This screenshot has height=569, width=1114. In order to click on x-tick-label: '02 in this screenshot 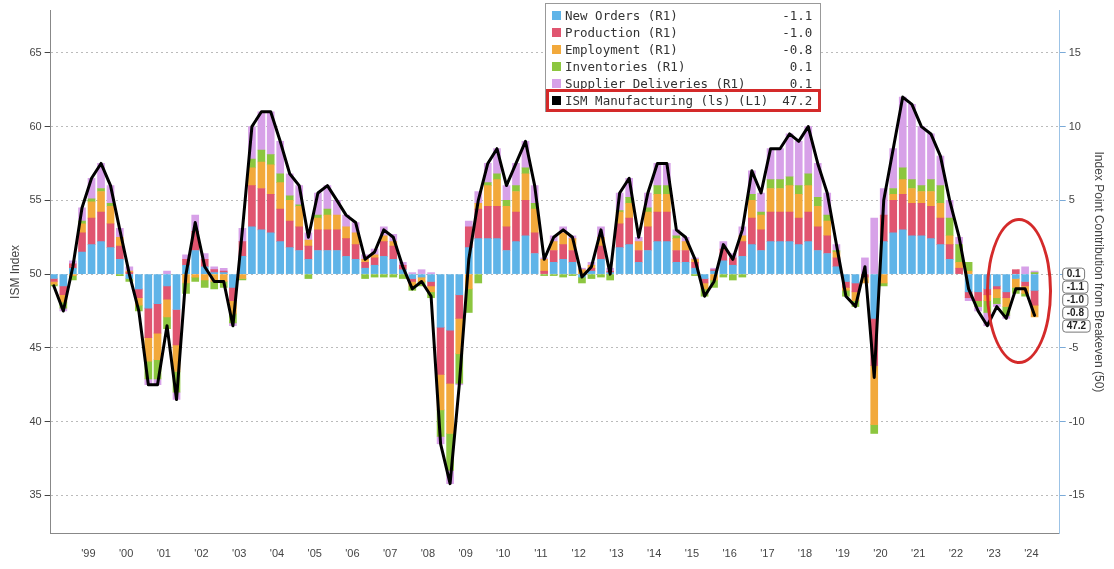, I will do `click(201, 553)`.